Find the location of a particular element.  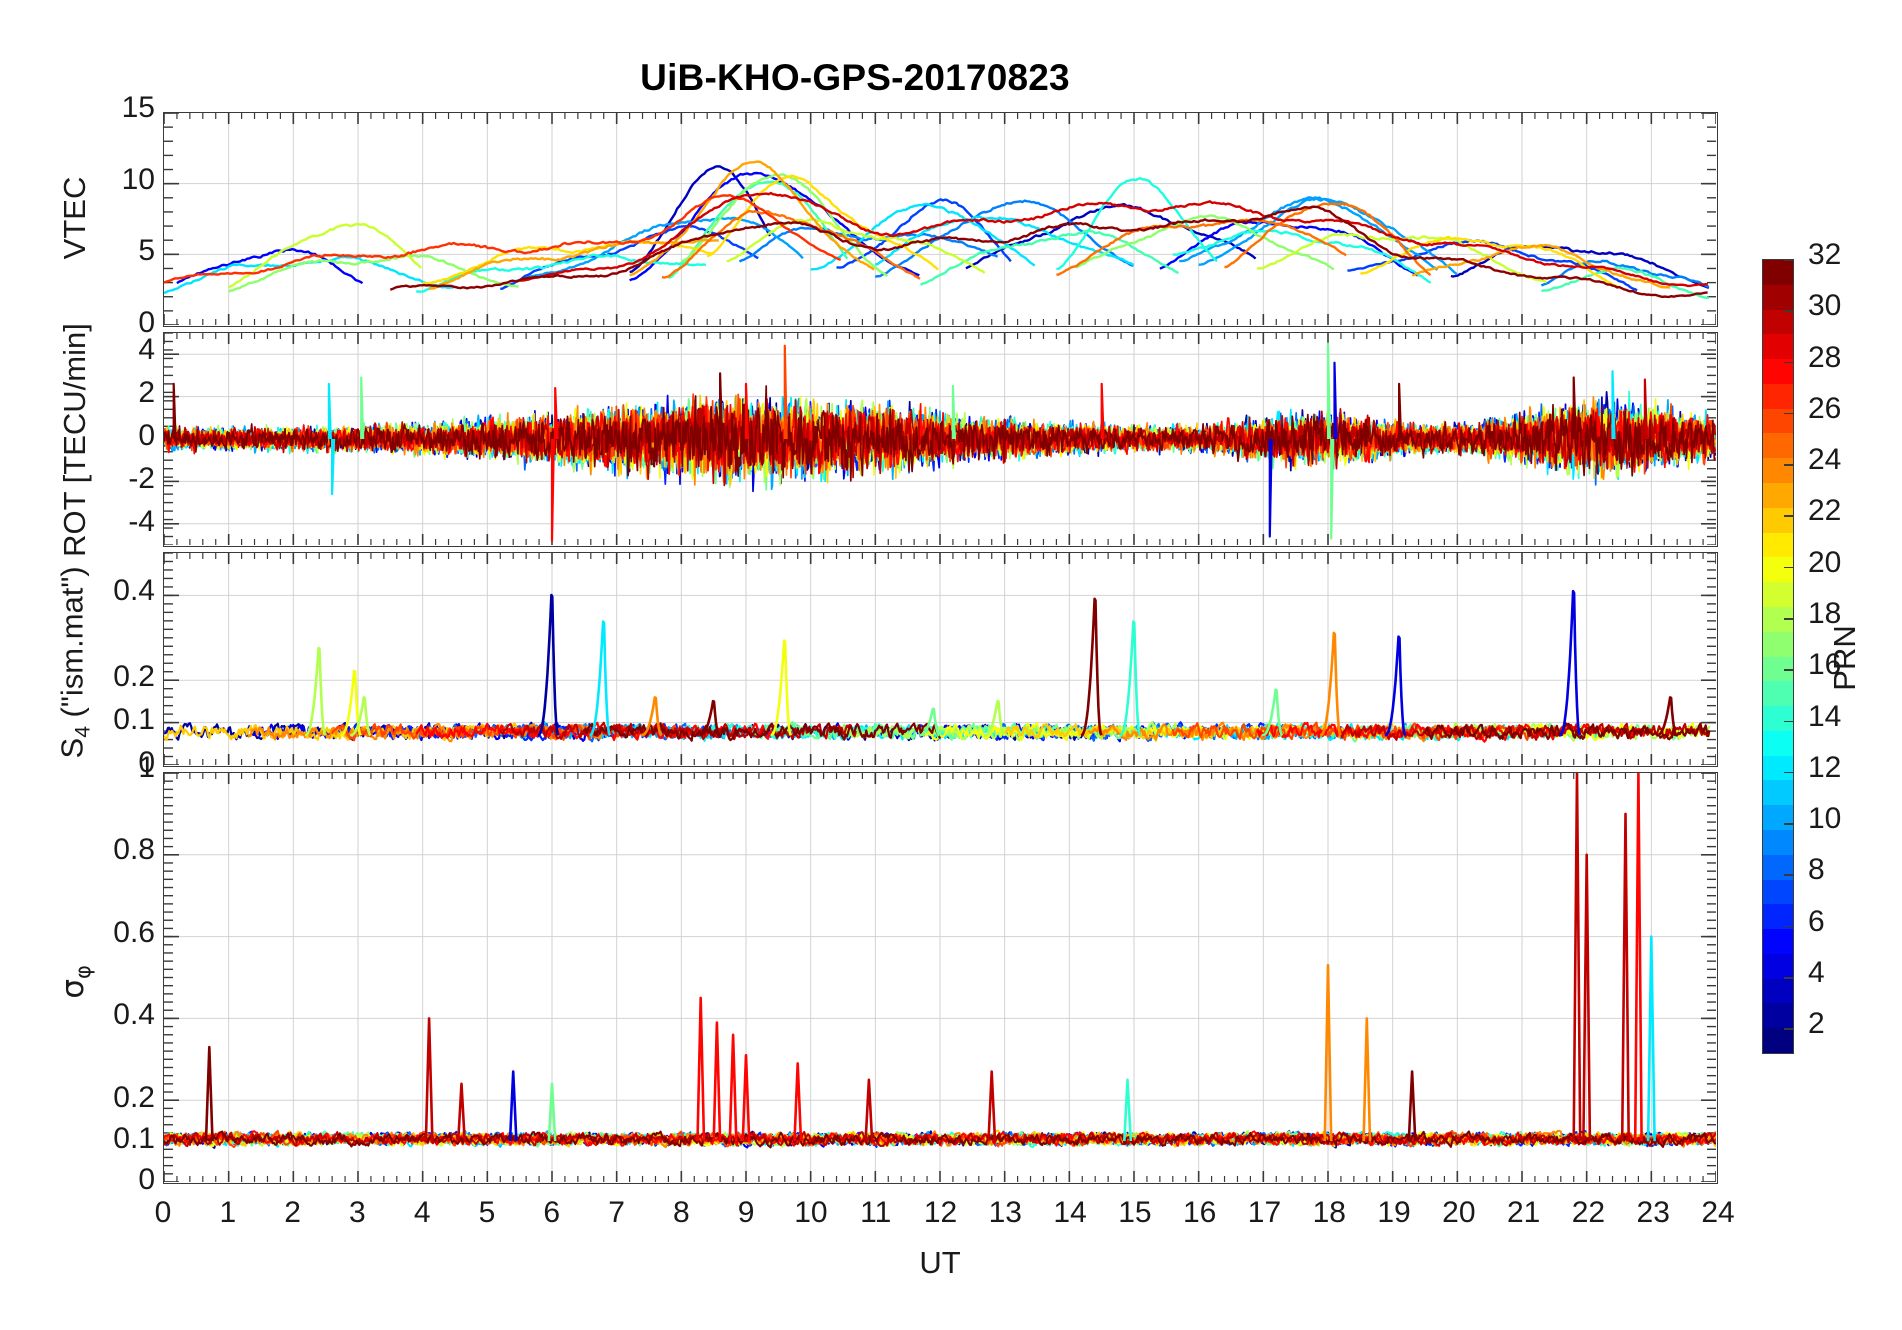

x-tick-24: 24 is located at coordinates (1718, 1212).